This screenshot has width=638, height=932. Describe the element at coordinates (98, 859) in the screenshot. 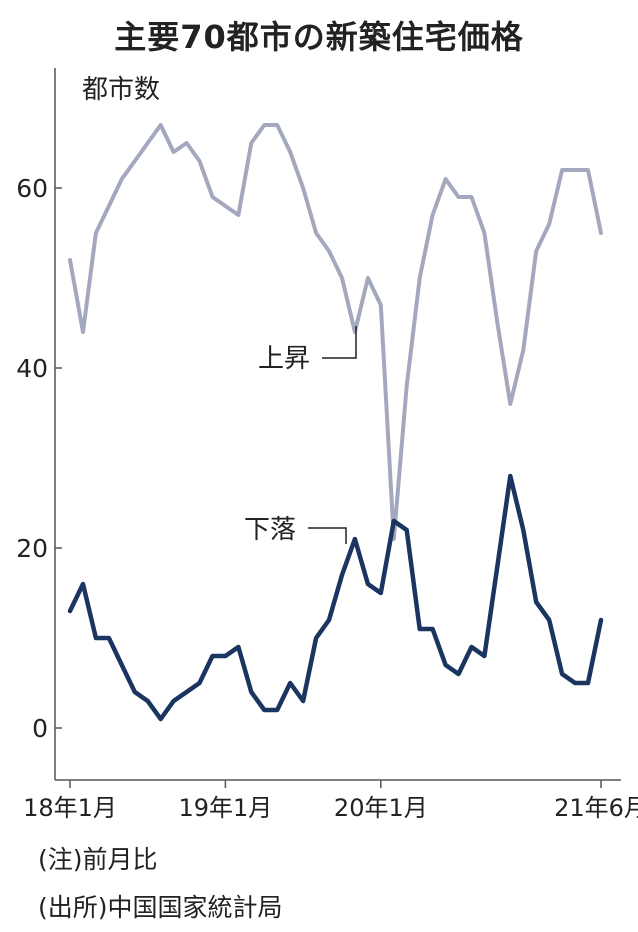

I see `chart-note: (注)前月比` at that location.